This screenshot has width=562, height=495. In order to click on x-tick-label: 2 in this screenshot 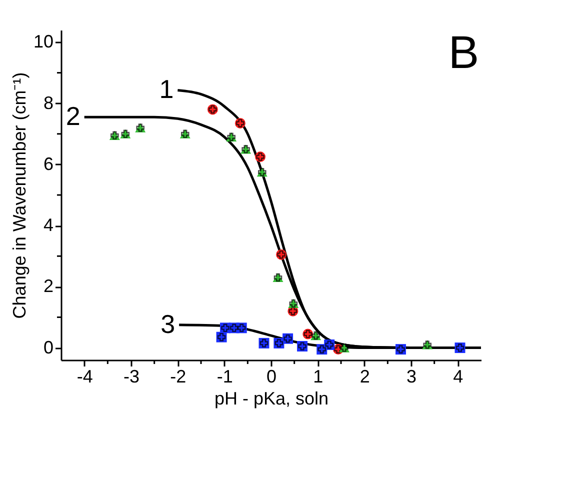, I will do `click(365, 376)`.